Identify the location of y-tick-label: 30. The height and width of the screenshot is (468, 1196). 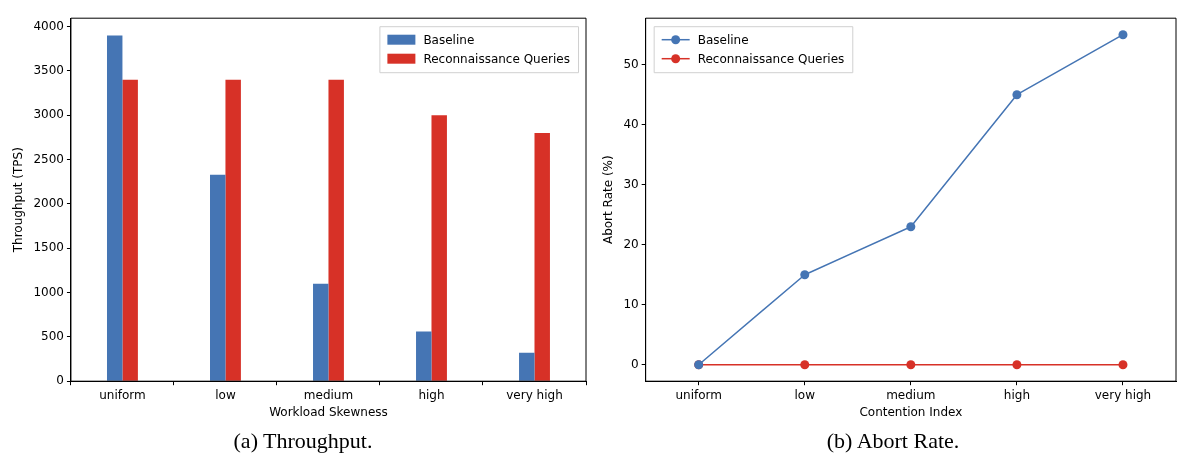
(631, 183).